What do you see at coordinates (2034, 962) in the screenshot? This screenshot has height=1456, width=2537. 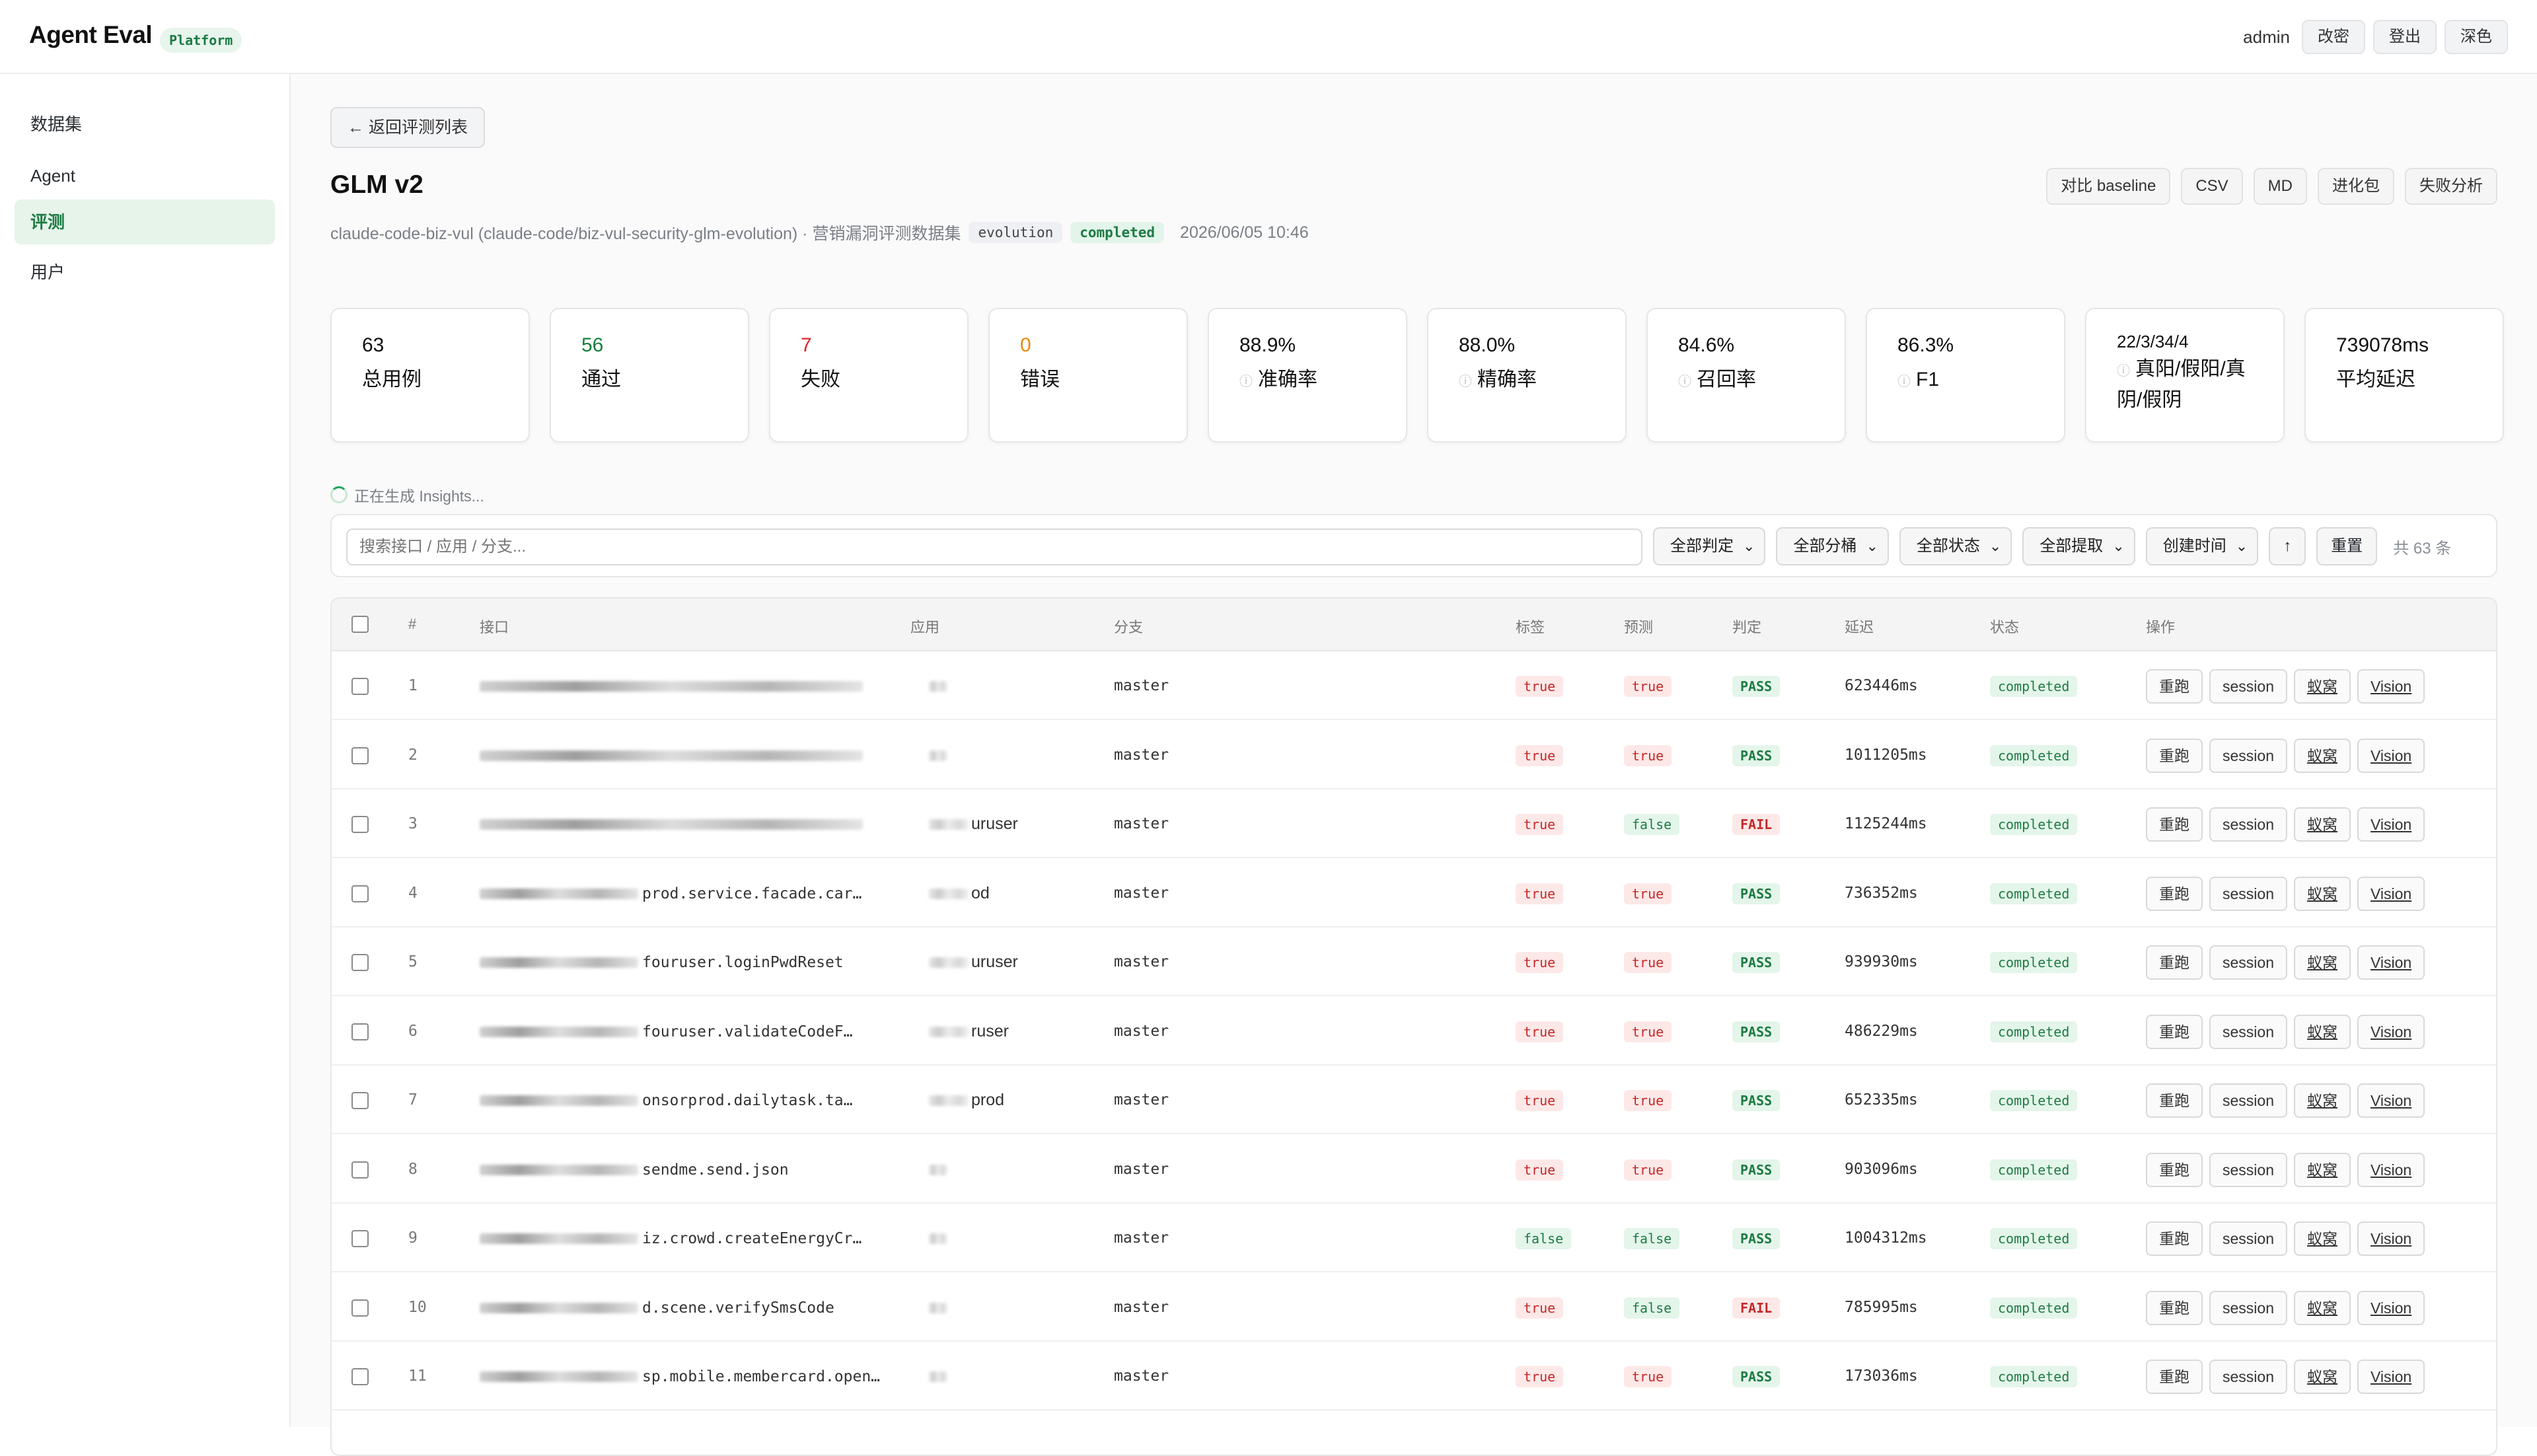 I see `status-cell: completed` at bounding box center [2034, 962].